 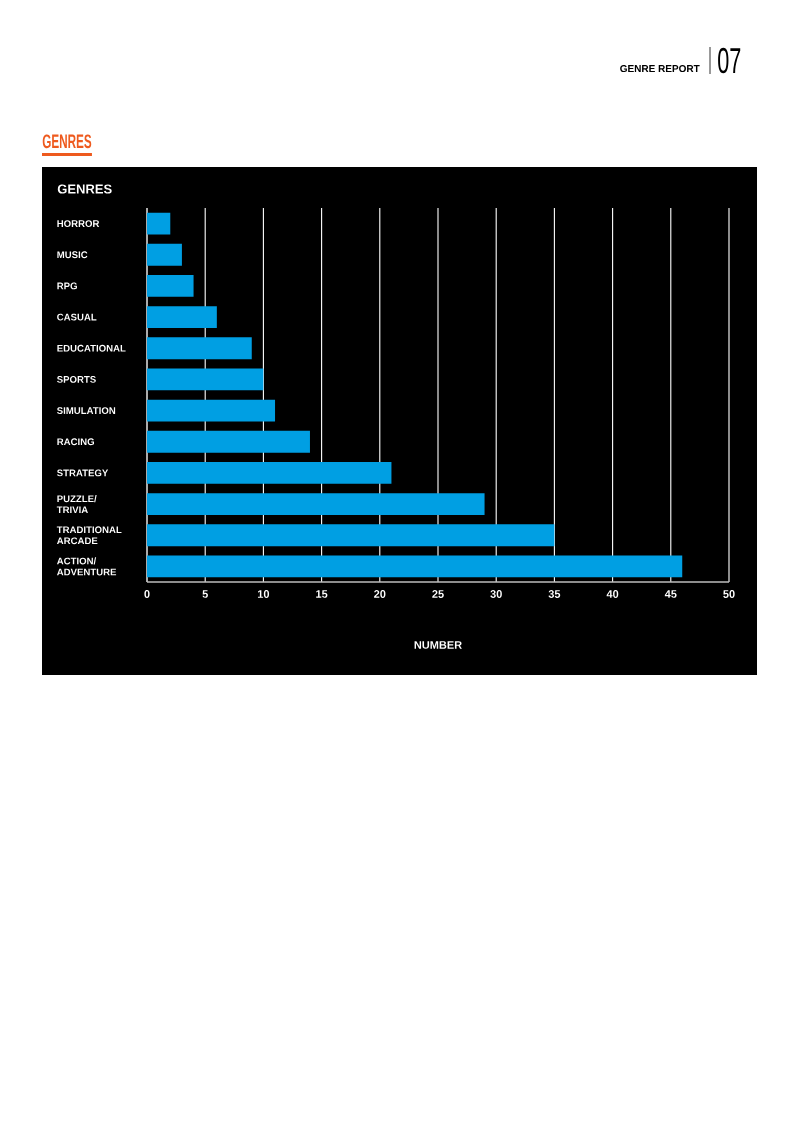 What do you see at coordinates (91, 348) in the screenshot?
I see `y-tick-label: EDUCATIONAL` at bounding box center [91, 348].